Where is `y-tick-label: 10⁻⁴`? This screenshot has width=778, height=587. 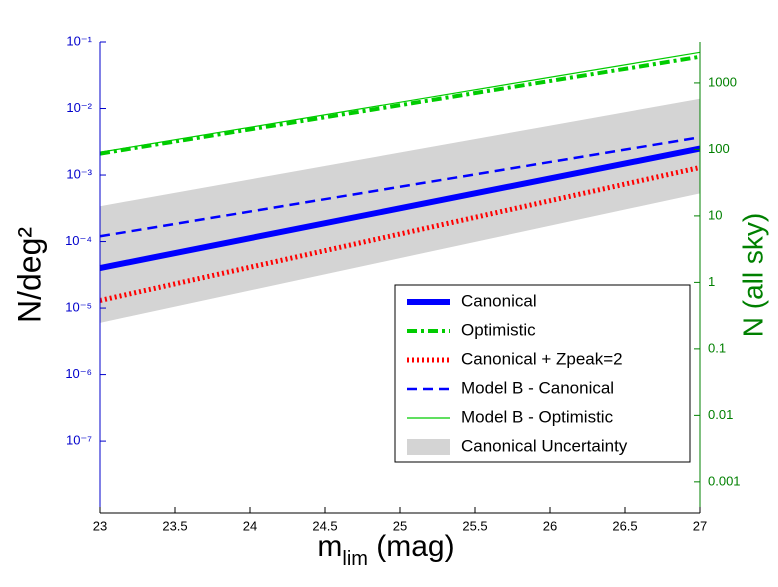
y-tick-label: 10⁻⁴ is located at coordinates (78, 240).